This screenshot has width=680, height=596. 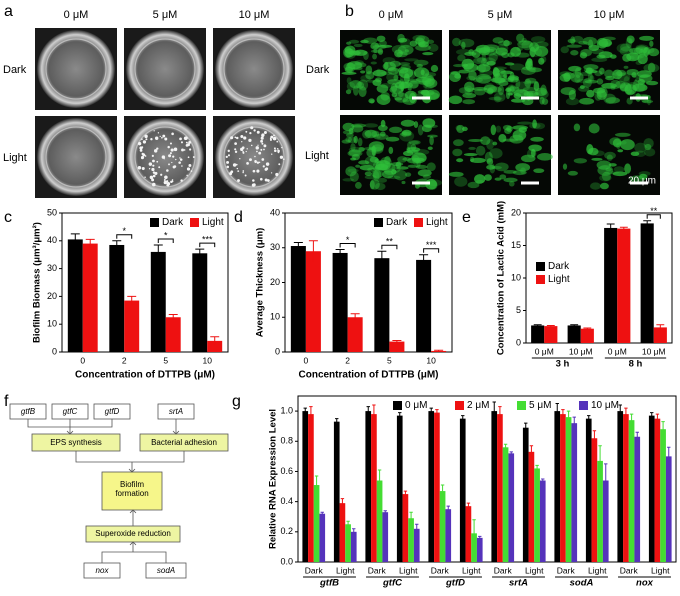 What do you see at coordinates (254, 15) in the screenshot?
I see `column-label: 10 μM` at bounding box center [254, 15].